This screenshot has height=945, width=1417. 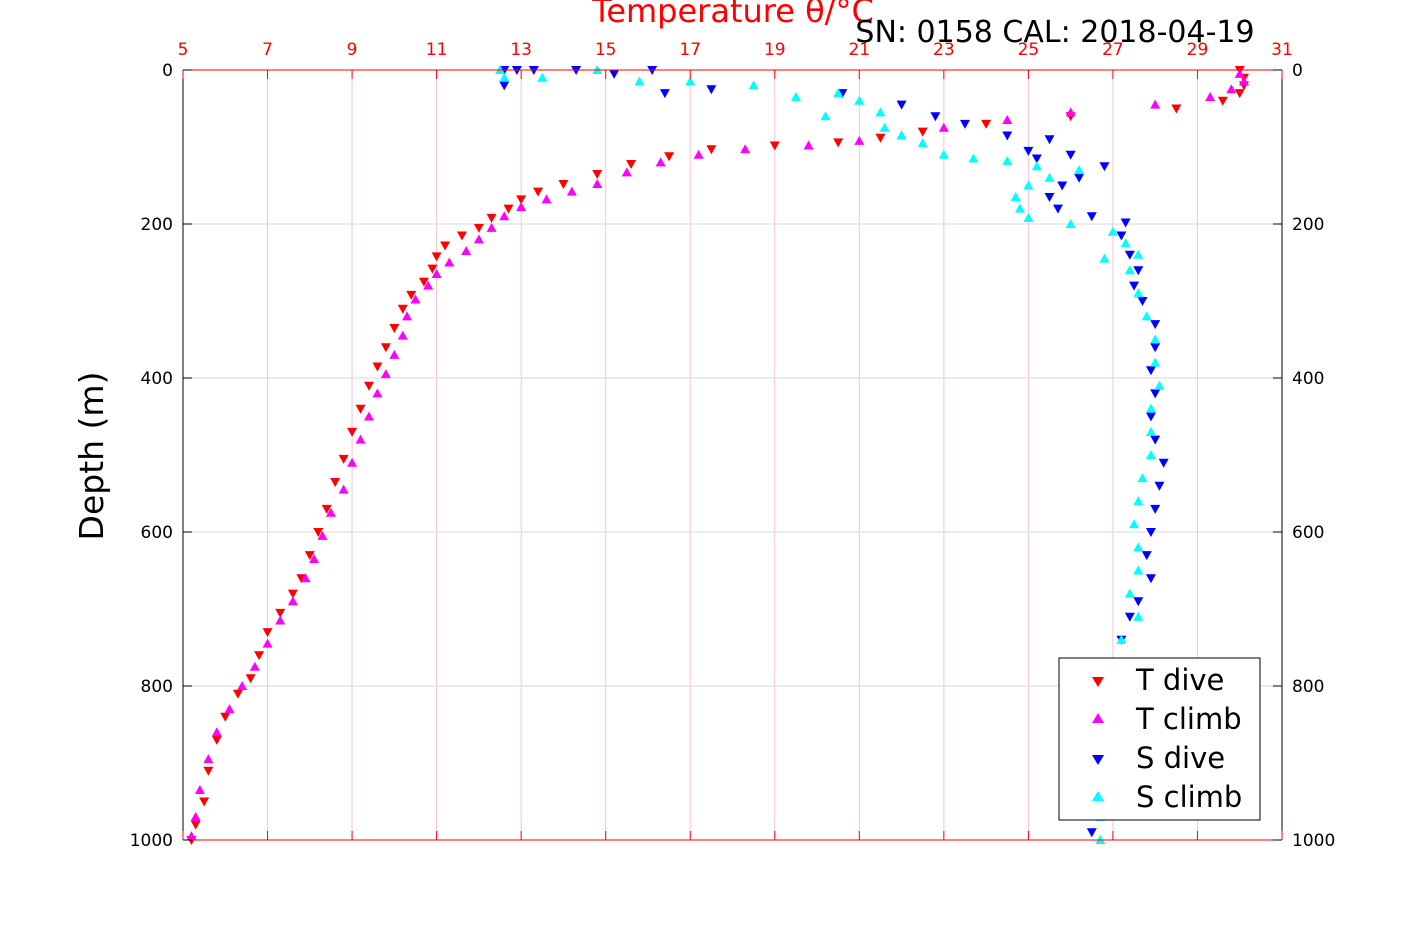 What do you see at coordinates (1308, 687) in the screenshot?
I see `y-tick-label-right: 800` at bounding box center [1308, 687].